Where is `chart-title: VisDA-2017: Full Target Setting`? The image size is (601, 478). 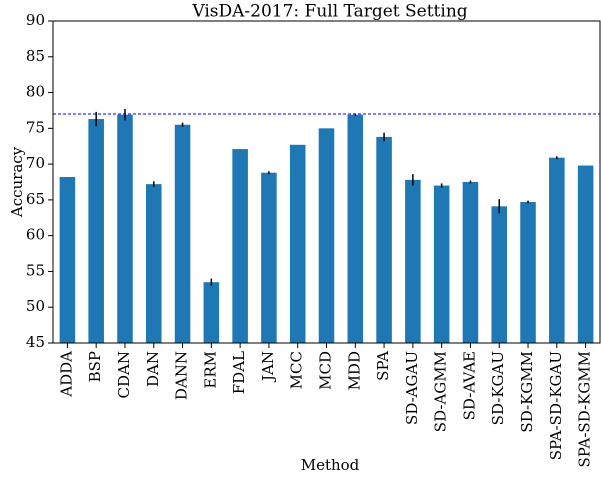
chart-title: VisDA-2017: Full Target Setting is located at coordinates (329, 12).